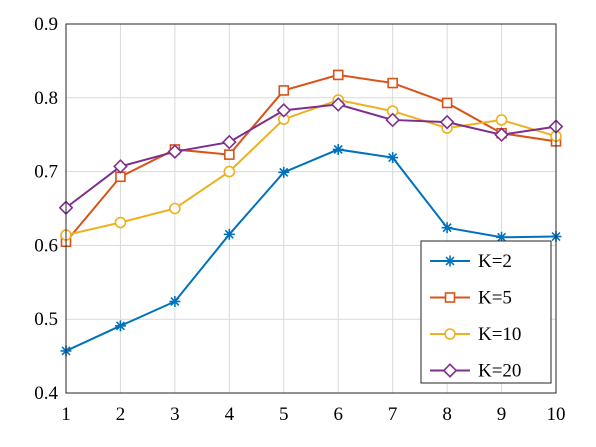 The image size is (596, 447). Describe the element at coordinates (230, 414) in the screenshot. I see `x-tick-label: 4` at that location.